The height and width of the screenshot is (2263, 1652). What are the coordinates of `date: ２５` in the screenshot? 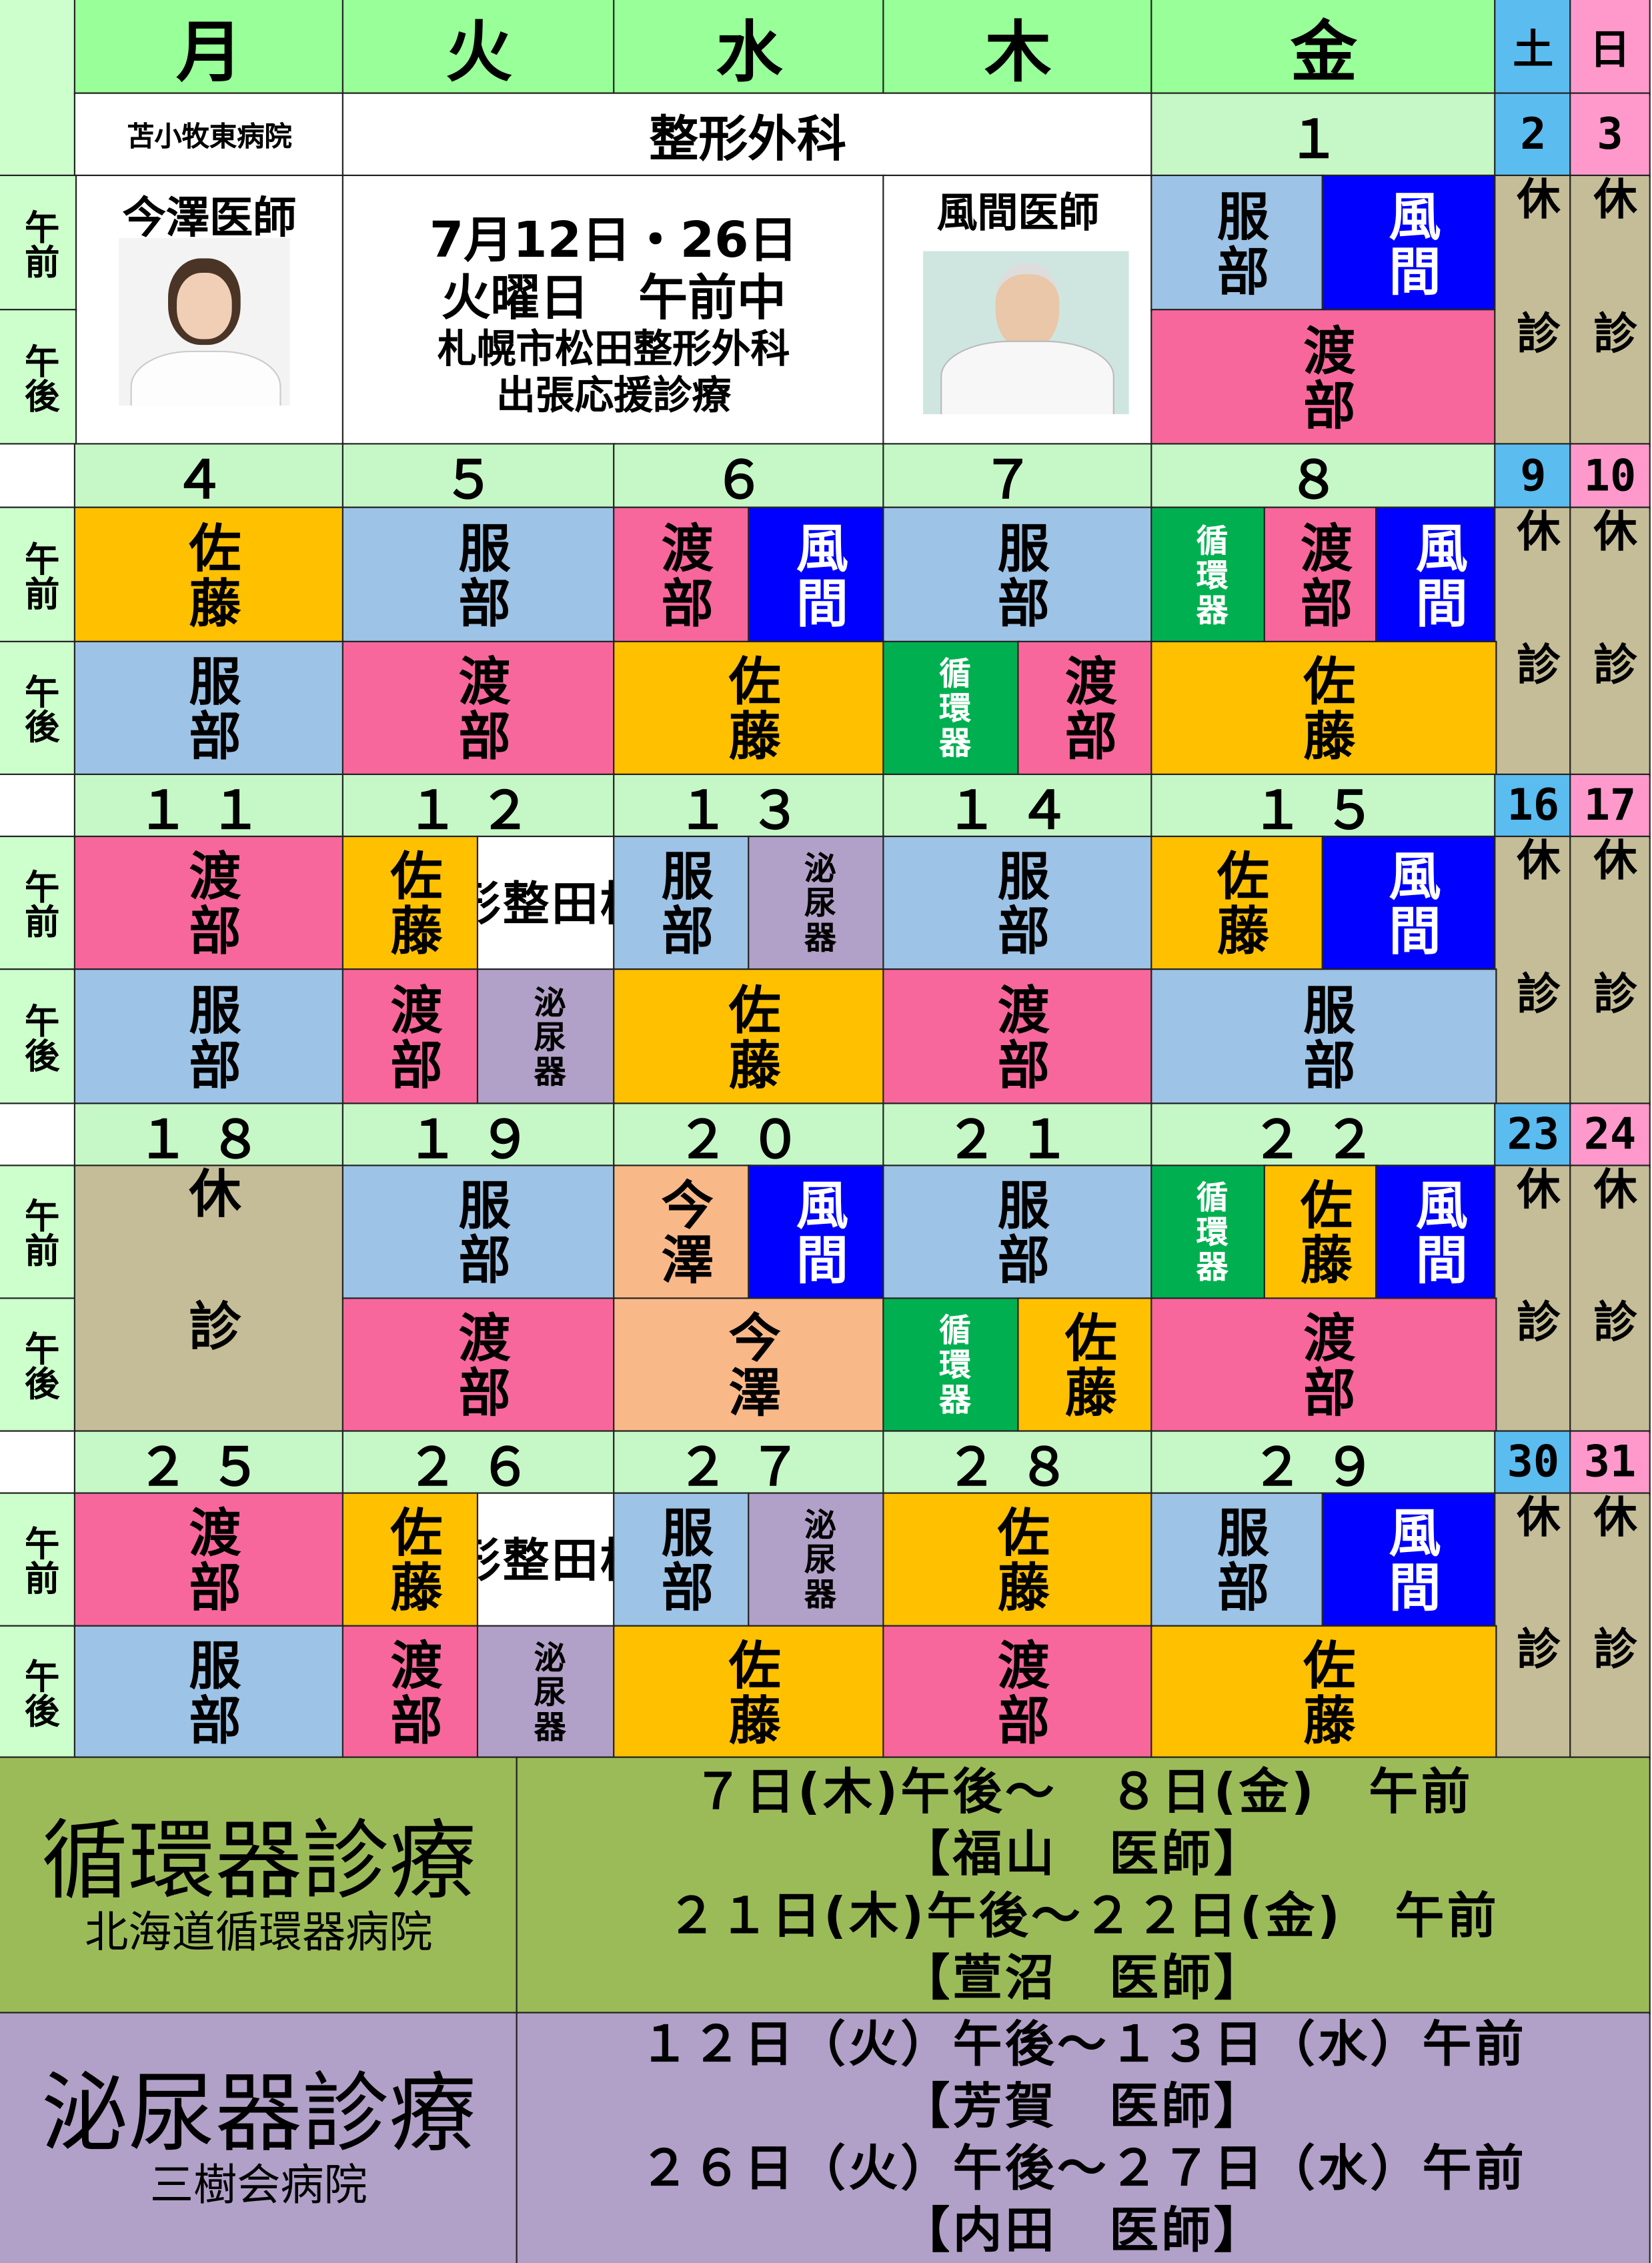 It's located at (209, 1462).